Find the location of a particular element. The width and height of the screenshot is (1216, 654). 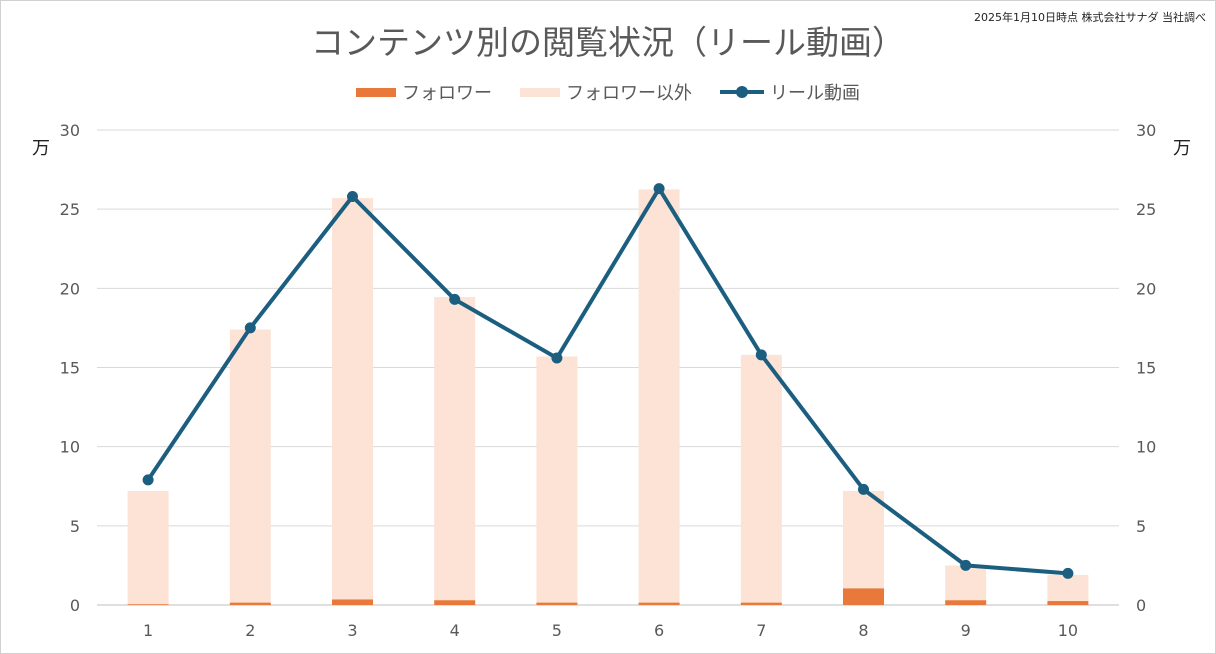

legend-label-non-followers: フォロワー以外 is located at coordinates (629, 93).